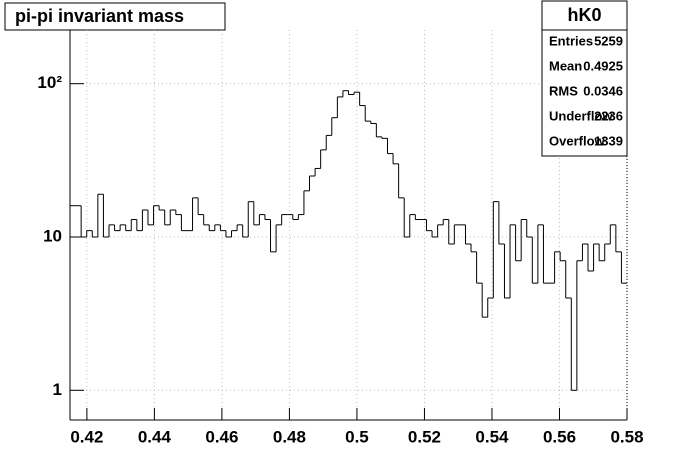 Image resolution: width=696 pixels, height=472 pixels. I want to click on stats-title: hK0, so click(584, 15).